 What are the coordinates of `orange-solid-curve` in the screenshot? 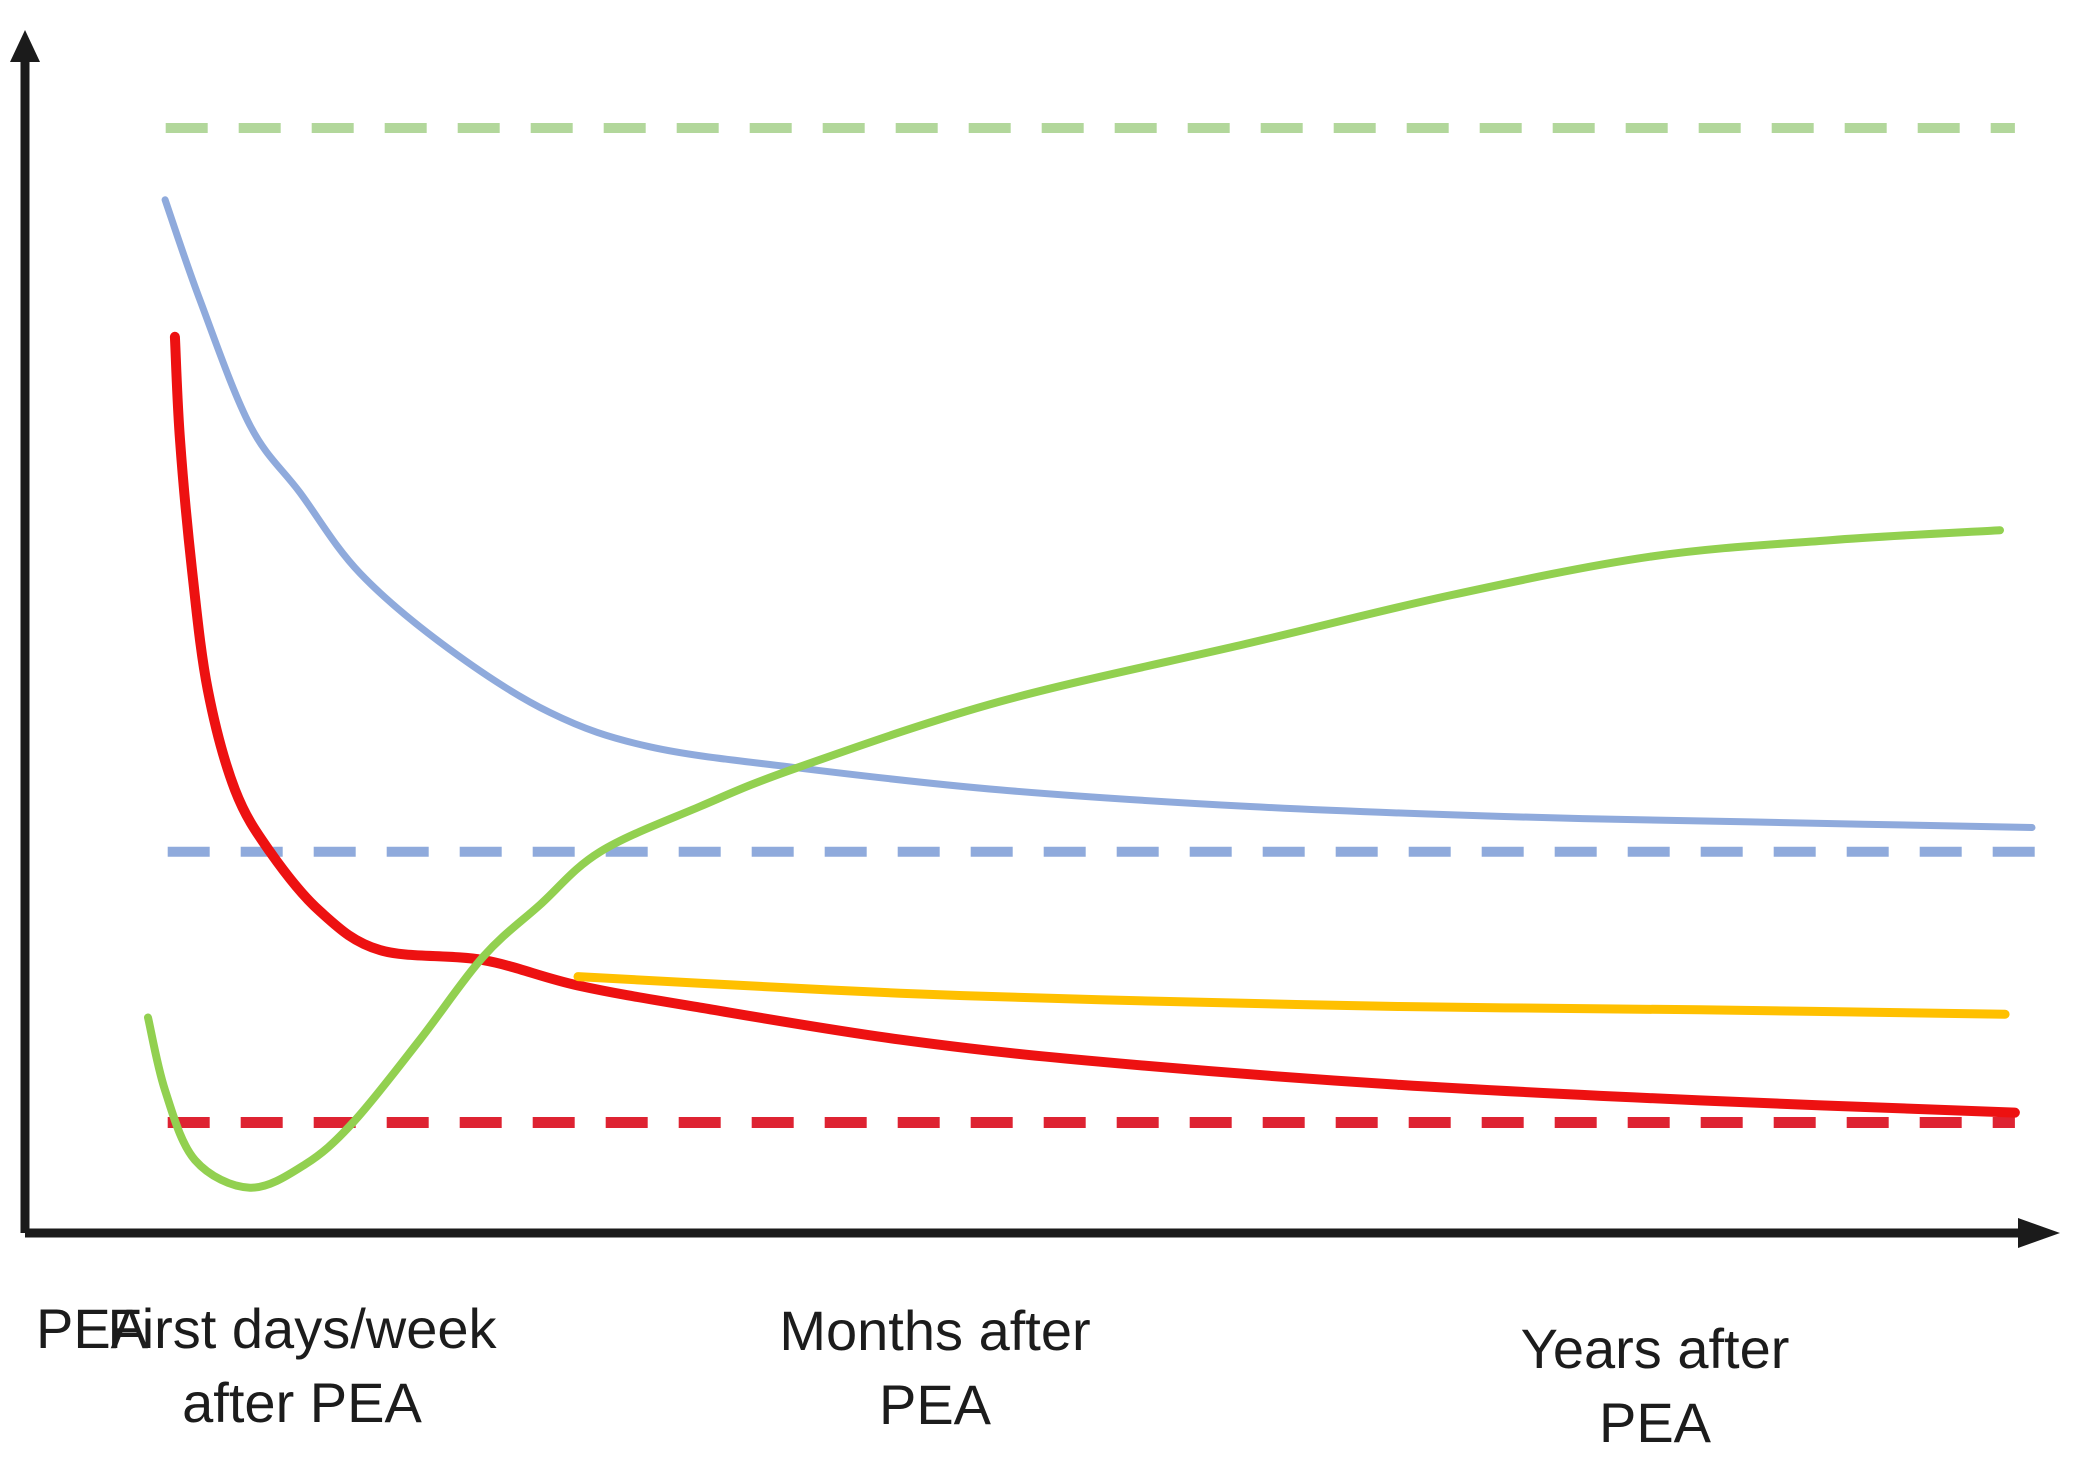 It's located at (1291, 995).